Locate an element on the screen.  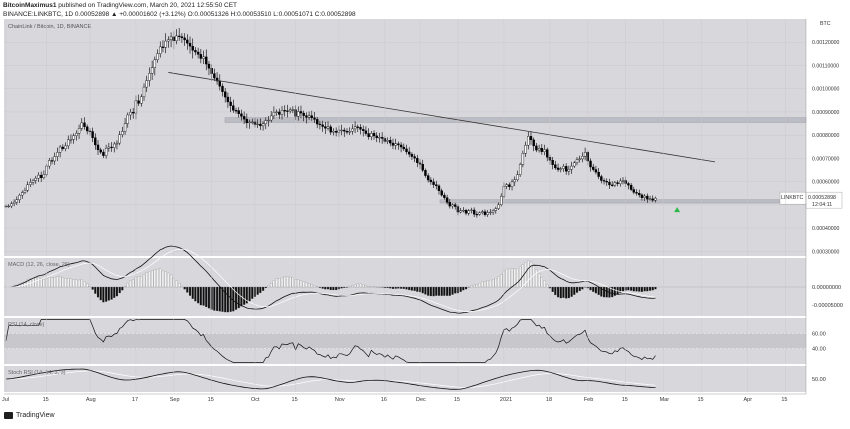
price-tick-label: 0.00060000 is located at coordinates (826, 183).